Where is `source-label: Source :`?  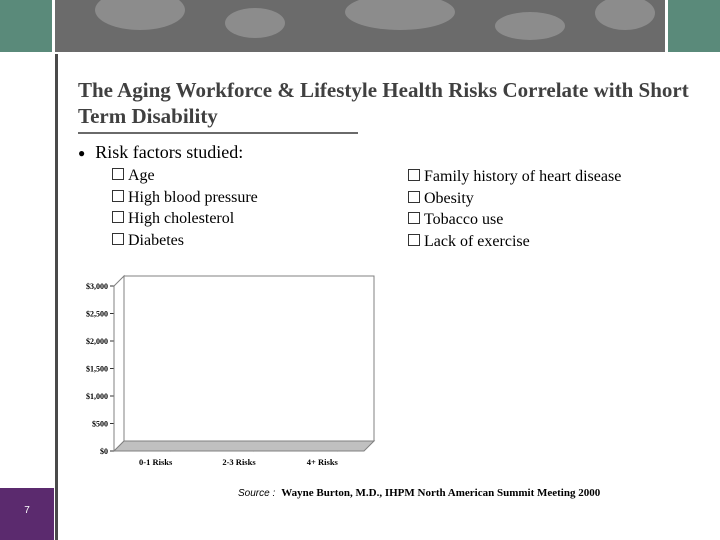
source-label: Source : is located at coordinates (257, 493).